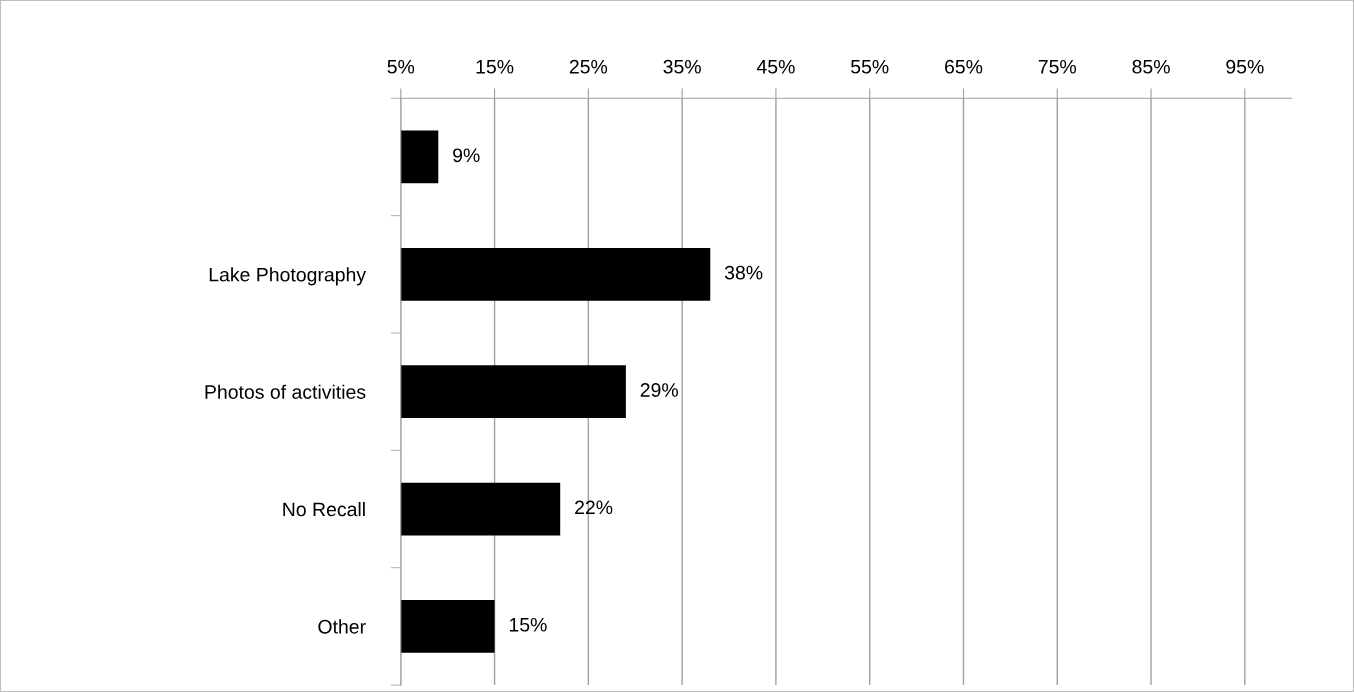 This screenshot has width=1354, height=692. What do you see at coordinates (1057, 66) in the screenshot?
I see `x-tick-label: 75%` at bounding box center [1057, 66].